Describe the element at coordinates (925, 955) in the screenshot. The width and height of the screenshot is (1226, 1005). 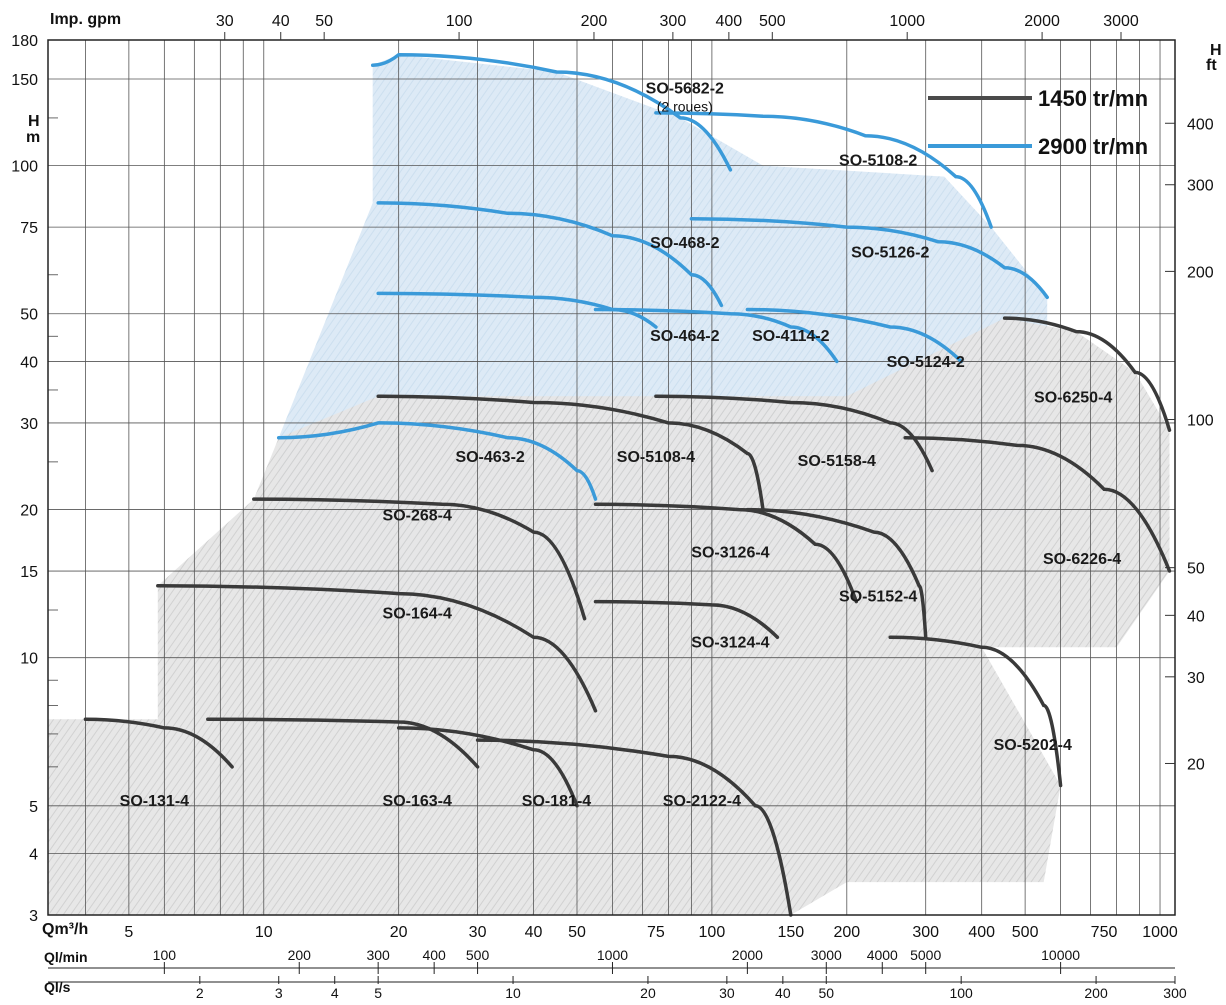
I see `lmin-tick-5000: 5000` at that location.